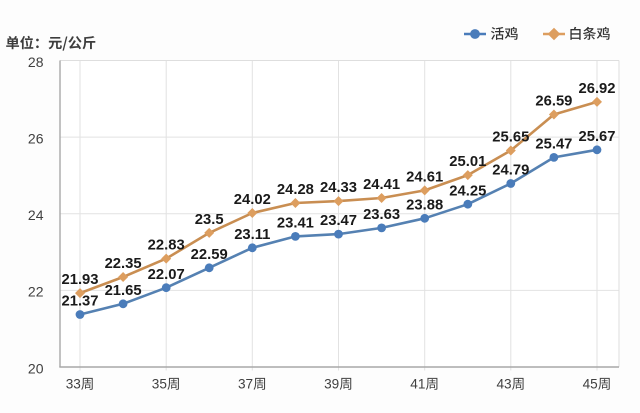  Describe the element at coordinates (73, 384) in the screenshot. I see `svg-text: 33` at that location.